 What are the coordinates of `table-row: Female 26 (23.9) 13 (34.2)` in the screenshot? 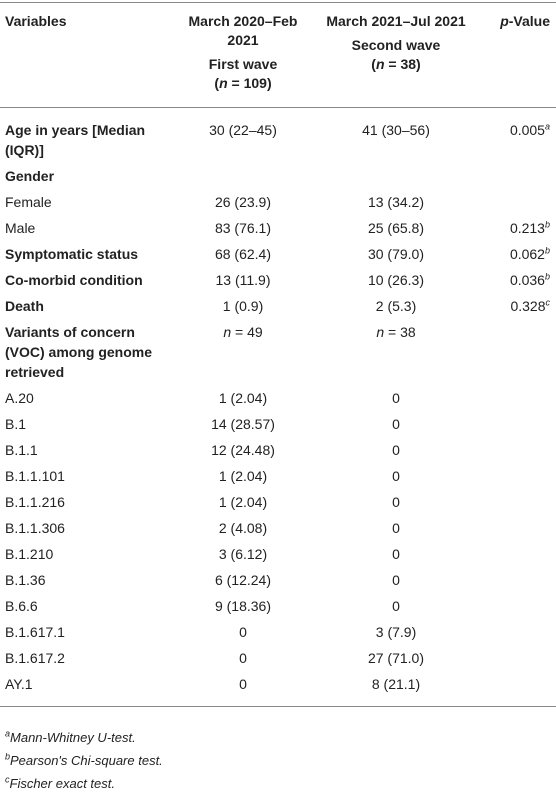 It's located at (278, 202).